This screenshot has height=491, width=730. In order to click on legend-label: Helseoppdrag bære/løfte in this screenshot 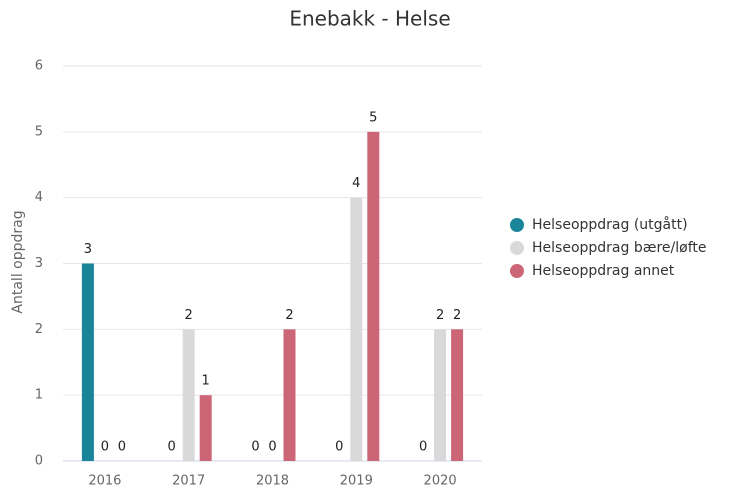, I will do `click(619, 248)`.